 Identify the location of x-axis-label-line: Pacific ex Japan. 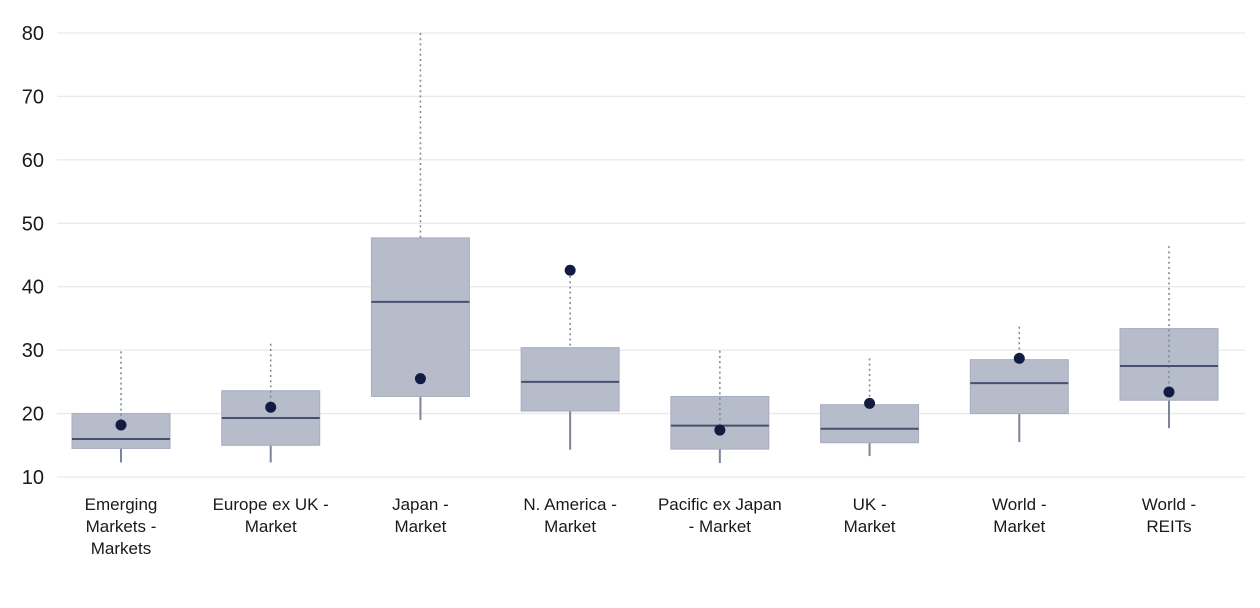
(720, 504).